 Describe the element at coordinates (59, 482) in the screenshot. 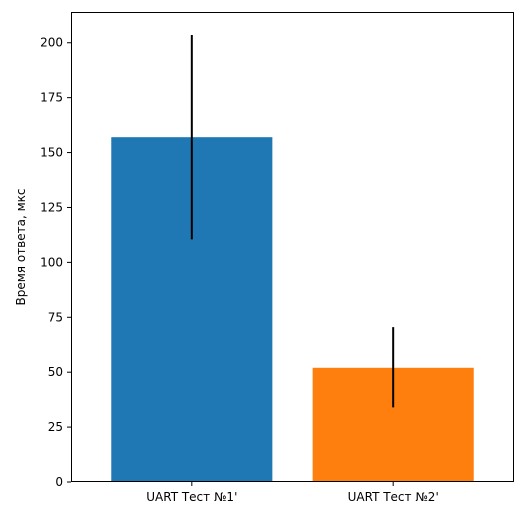

I see `y-tick-label: 0` at that location.